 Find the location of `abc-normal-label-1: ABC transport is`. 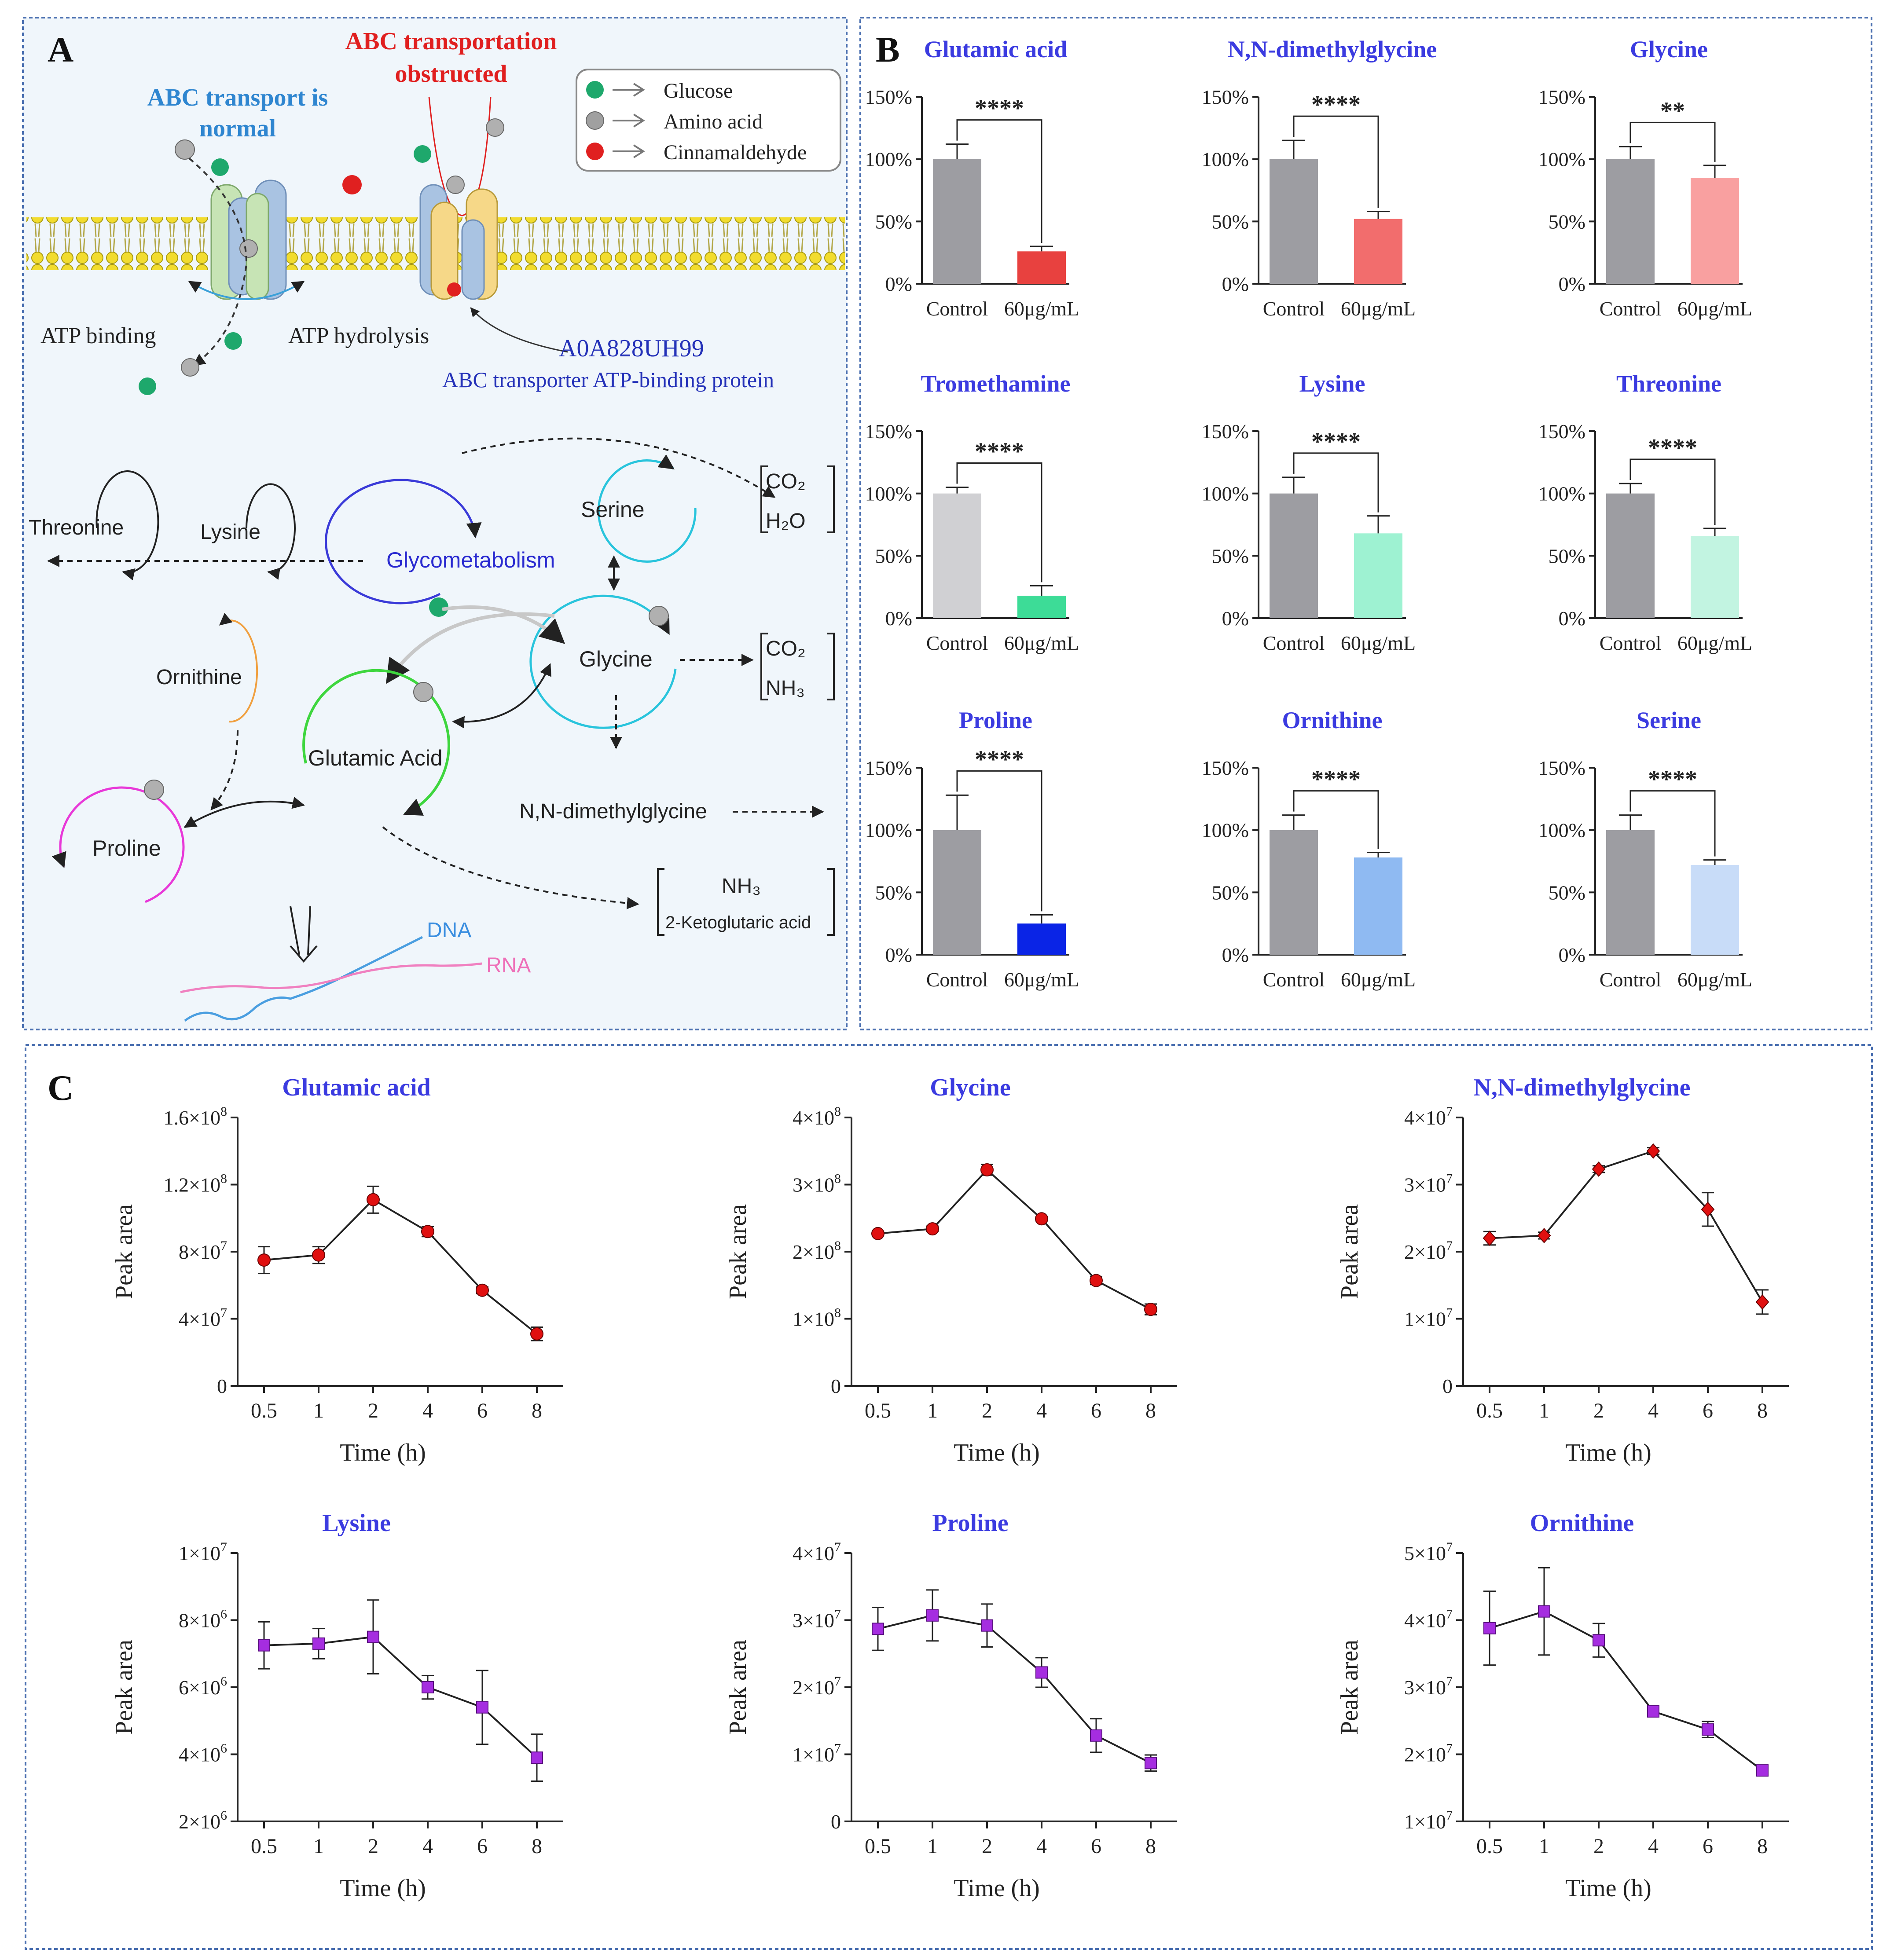

abc-normal-label-1: ABC transport is is located at coordinates (238, 97).